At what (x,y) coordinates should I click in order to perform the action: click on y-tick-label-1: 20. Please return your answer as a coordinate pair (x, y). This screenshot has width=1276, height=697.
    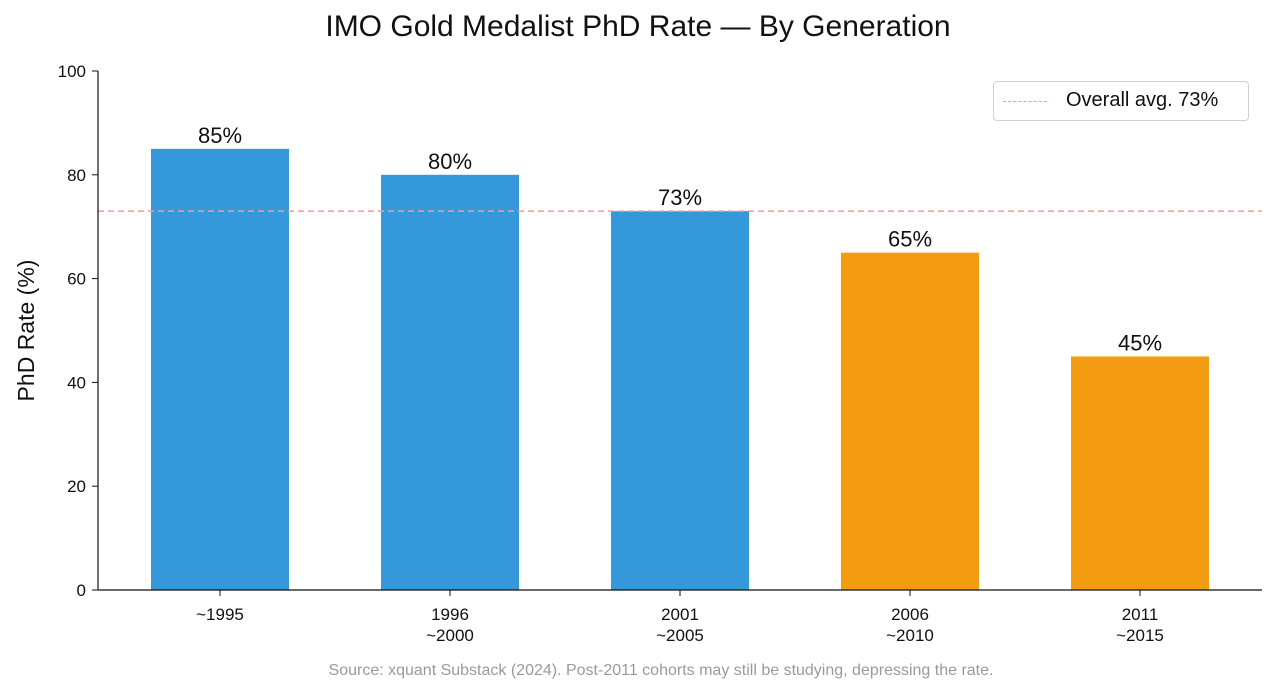
    Looking at the image, I should click on (76, 486).